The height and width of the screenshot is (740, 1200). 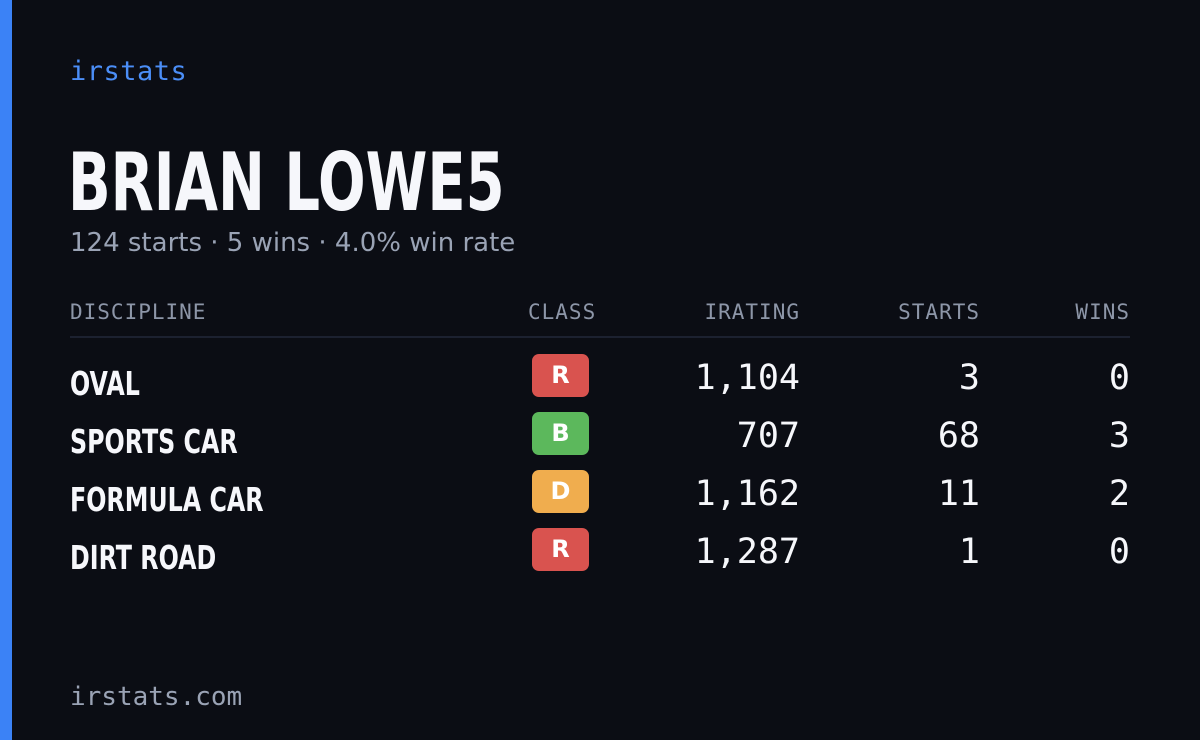 What do you see at coordinates (939, 312) in the screenshot?
I see `header-starts: STARTS` at bounding box center [939, 312].